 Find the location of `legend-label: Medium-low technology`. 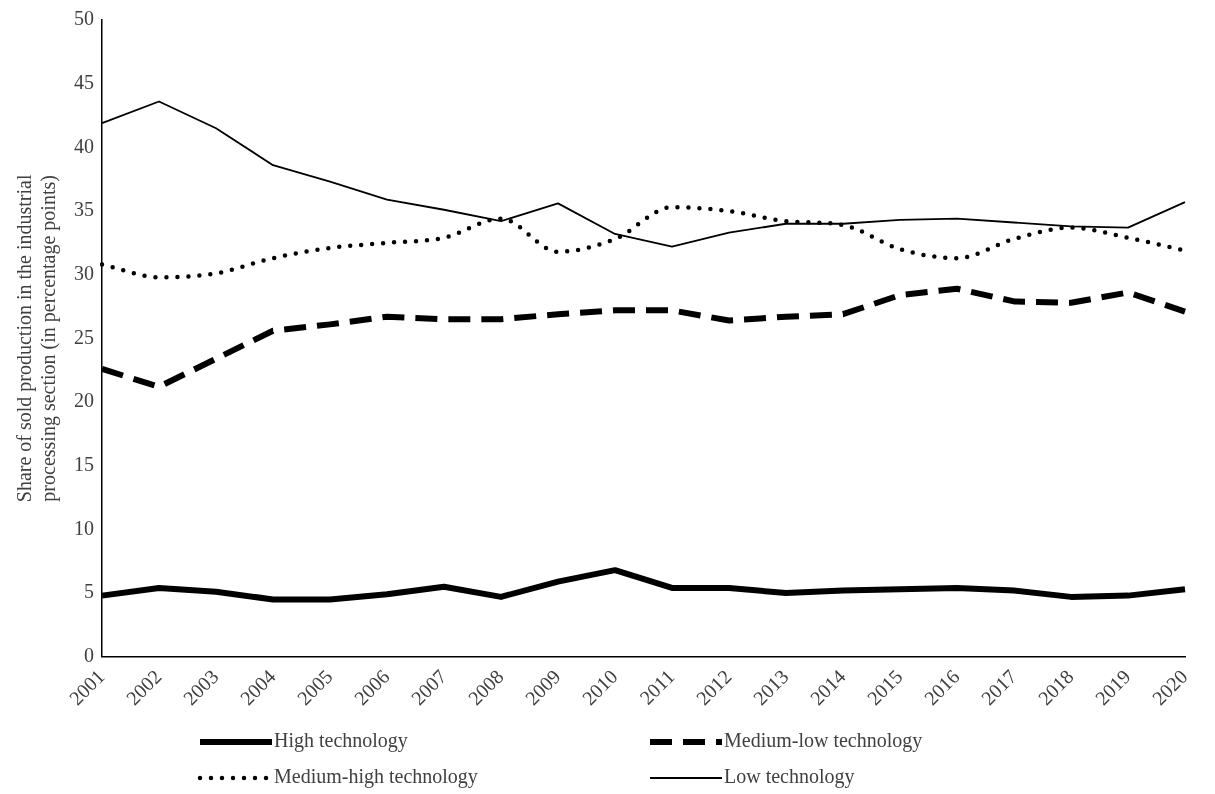

legend-label: Medium-low technology is located at coordinates (823, 741).